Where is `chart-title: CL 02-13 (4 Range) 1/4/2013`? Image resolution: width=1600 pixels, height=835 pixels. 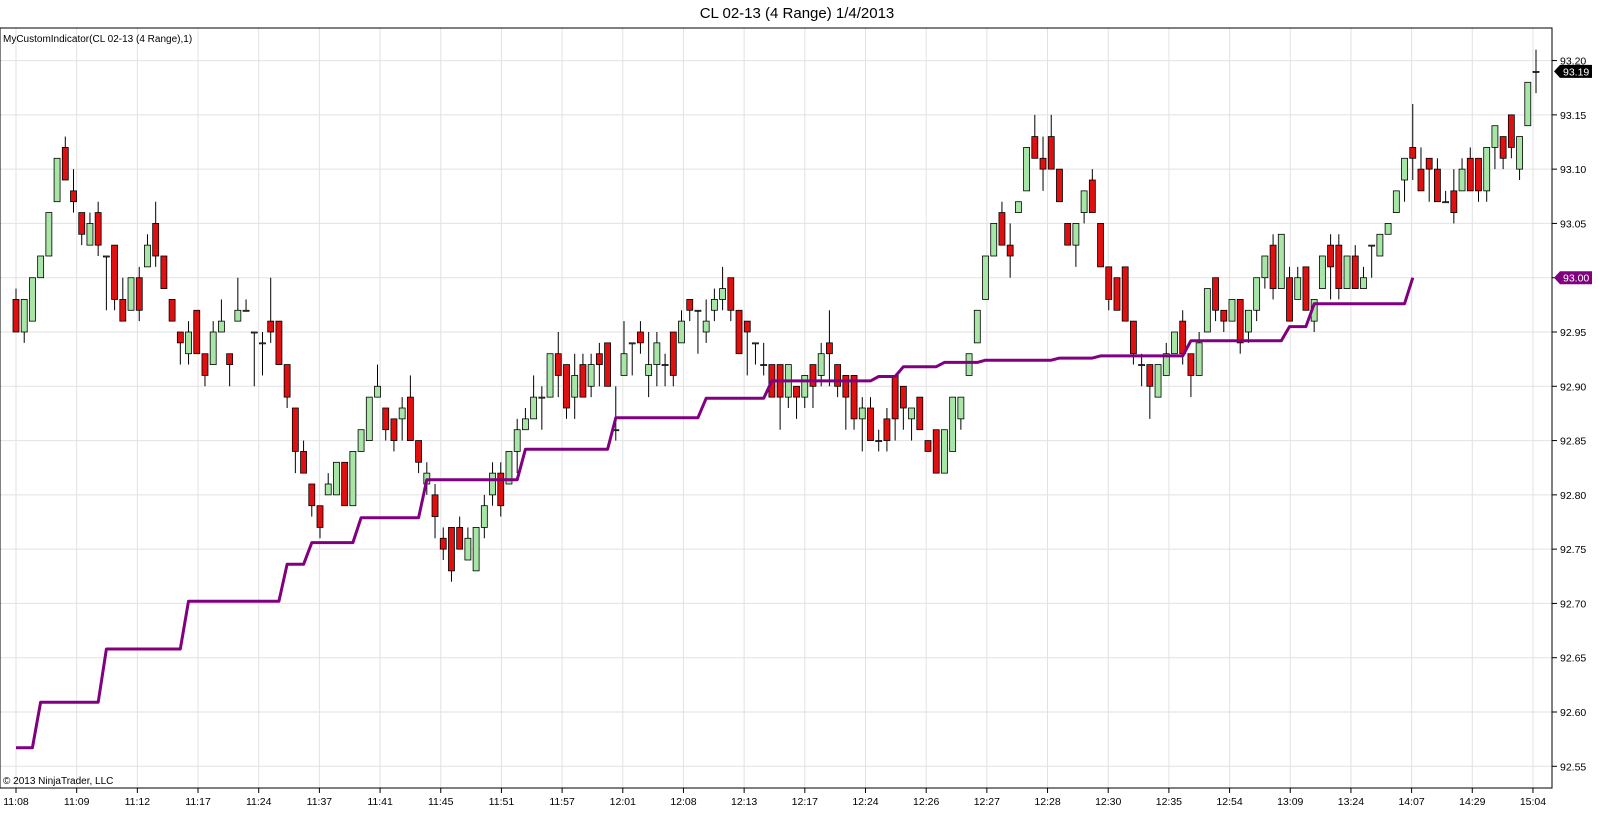
chart-title: CL 02-13 (4 Range) 1/4/2013 is located at coordinates (797, 13).